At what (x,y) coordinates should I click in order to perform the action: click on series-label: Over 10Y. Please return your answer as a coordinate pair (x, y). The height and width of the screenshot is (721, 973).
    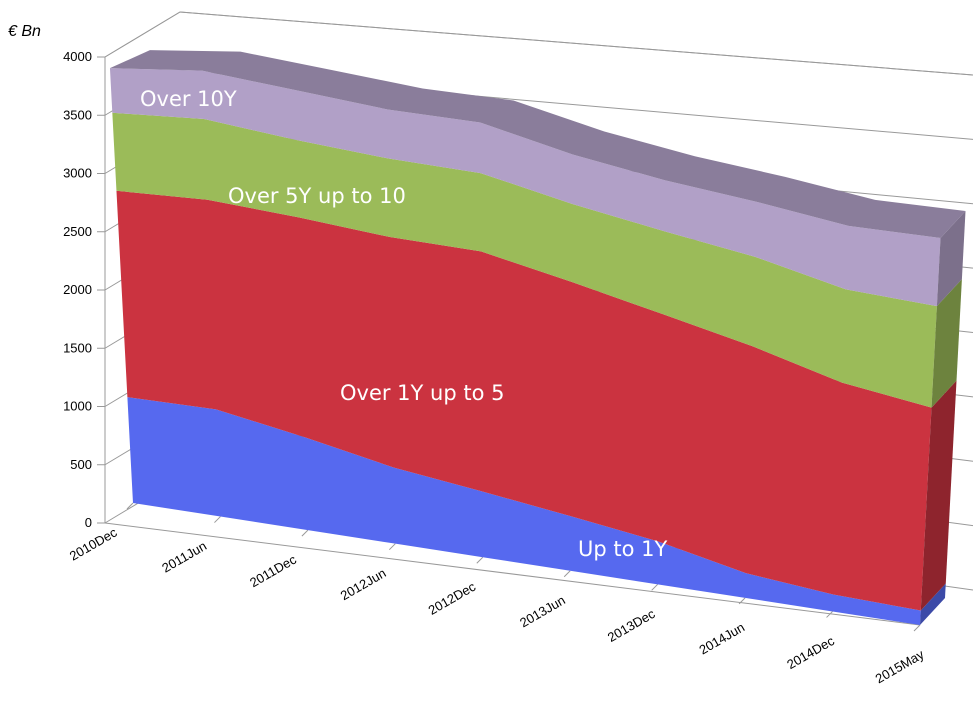
    Looking at the image, I should click on (188, 99).